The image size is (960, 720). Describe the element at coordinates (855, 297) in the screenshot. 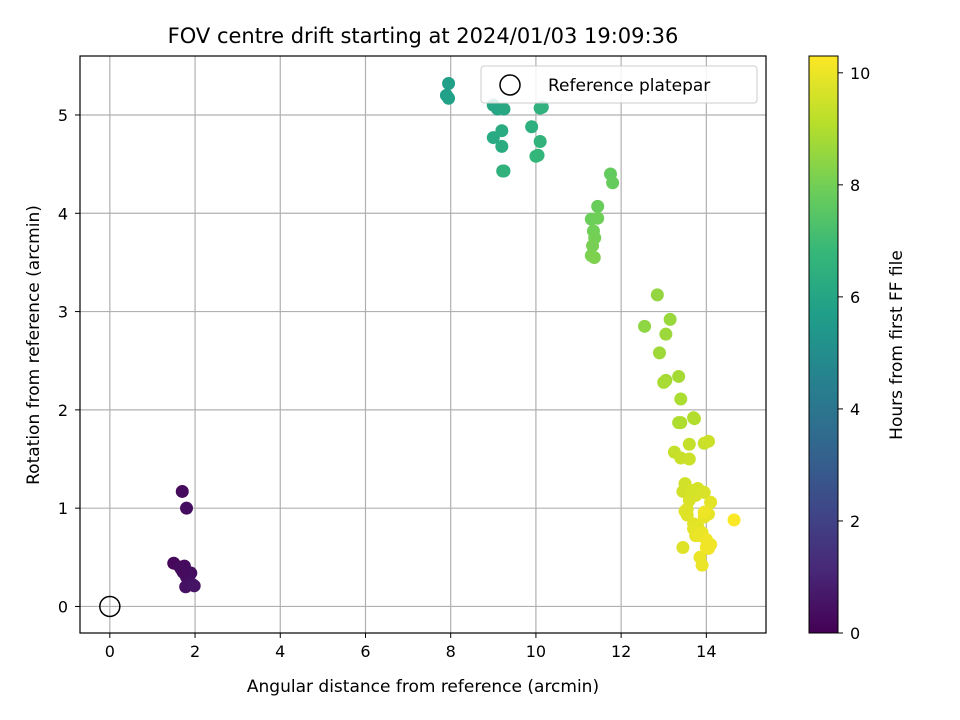

I see `colorbar-tick-label: 6` at that location.